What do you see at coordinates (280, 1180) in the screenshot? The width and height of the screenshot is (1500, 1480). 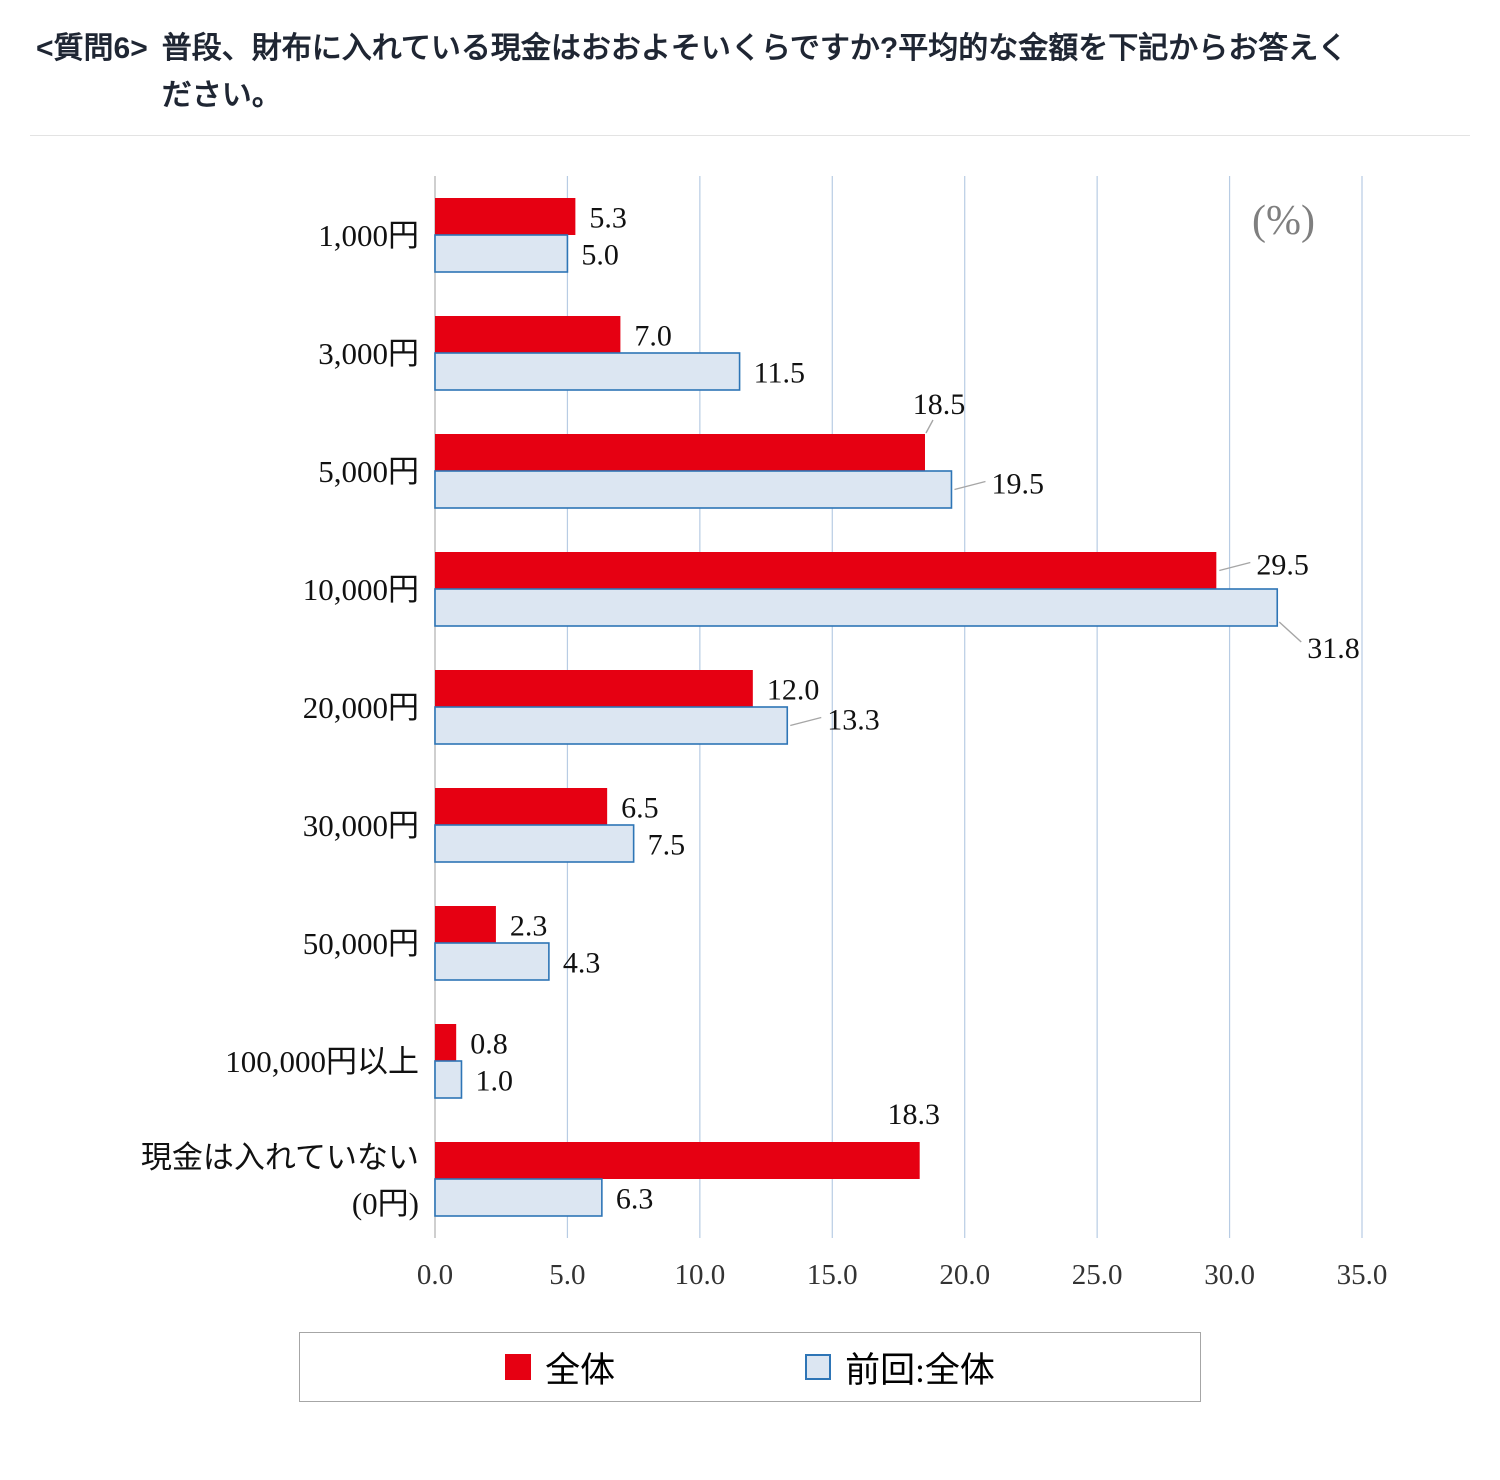 I see `category-label: 現金は入れていない(0円)` at bounding box center [280, 1180].